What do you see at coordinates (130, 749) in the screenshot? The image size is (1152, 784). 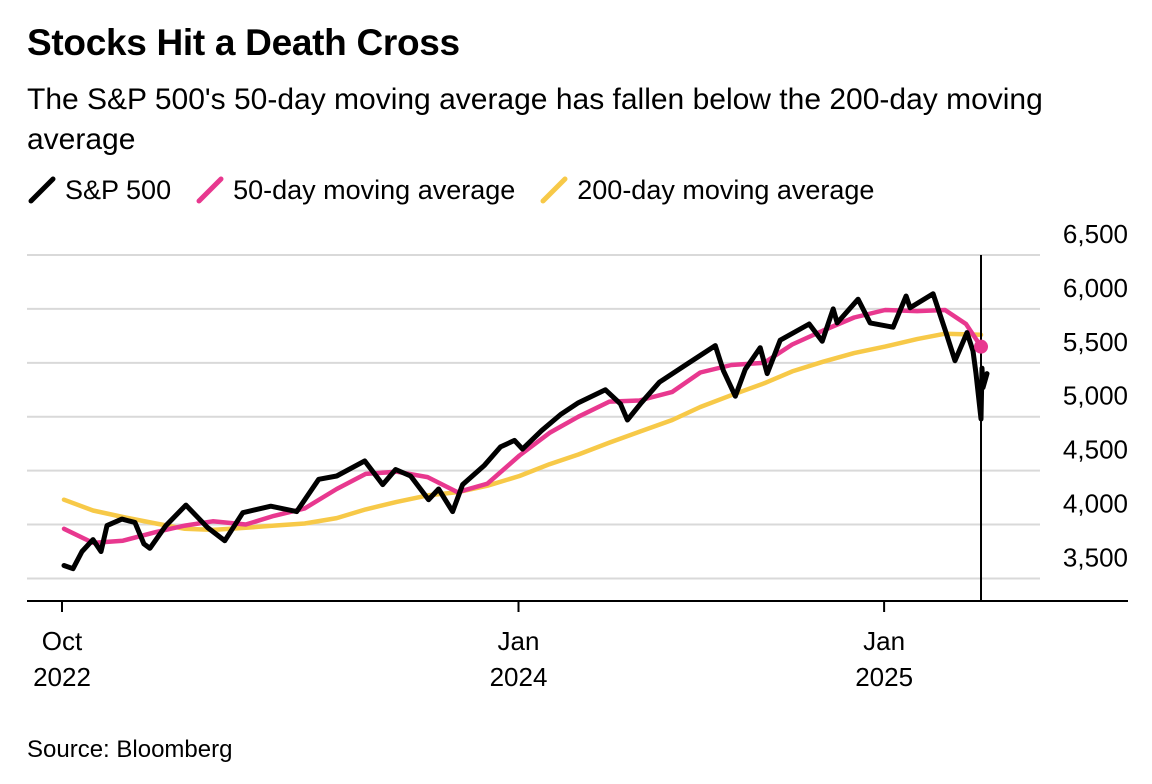 I see `source-note: Source: Bloomberg` at bounding box center [130, 749].